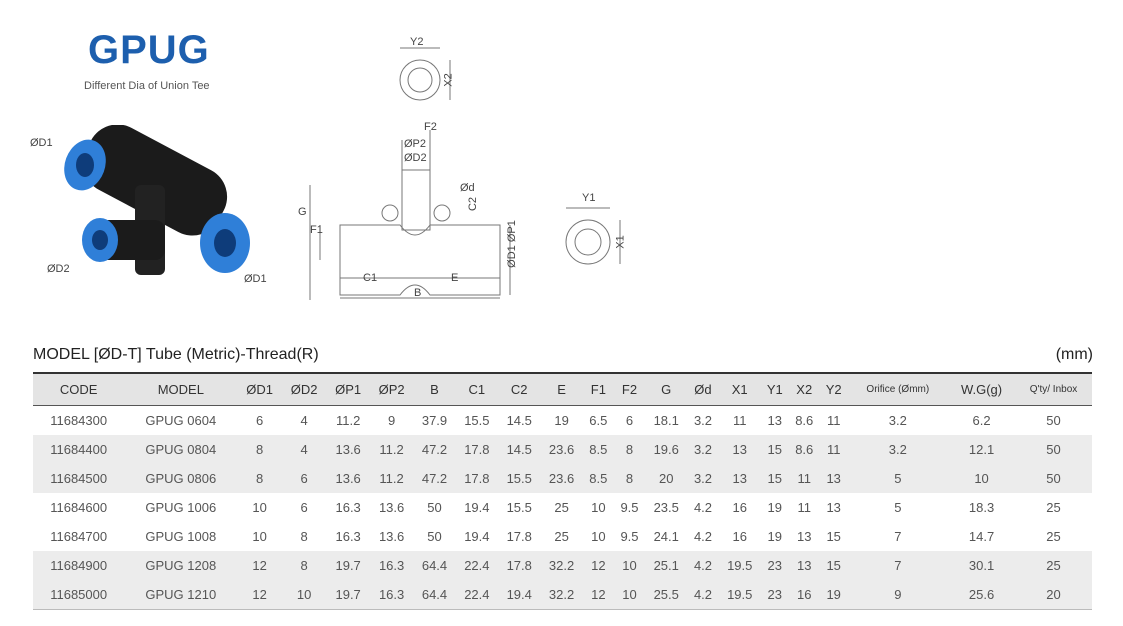 The height and width of the screenshot is (626, 1123). Describe the element at coordinates (774, 389) in the screenshot. I see `column-header: Y1` at that location.